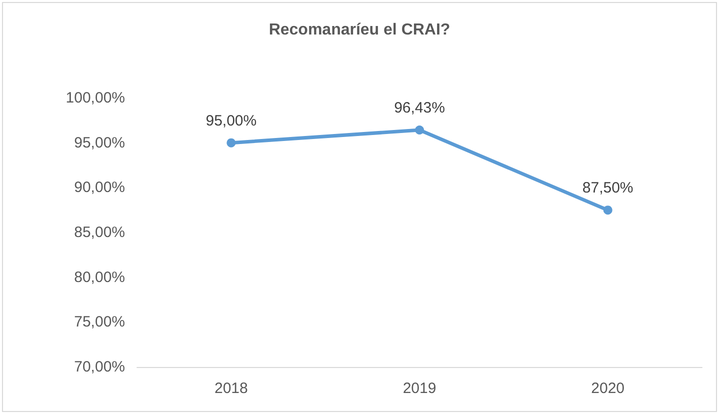 Image resolution: width=721 pixels, height=416 pixels. Describe the element at coordinates (99, 232) in the screenshot. I see `y-tick-label: 85,00%` at that location.